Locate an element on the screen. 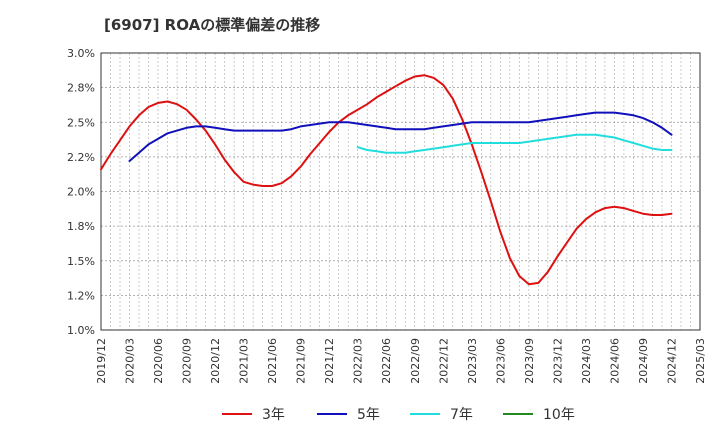 The width and height of the screenshot is (720, 440). chart-title: [6907] ROAの標準偏差の推移 is located at coordinates (212, 25).